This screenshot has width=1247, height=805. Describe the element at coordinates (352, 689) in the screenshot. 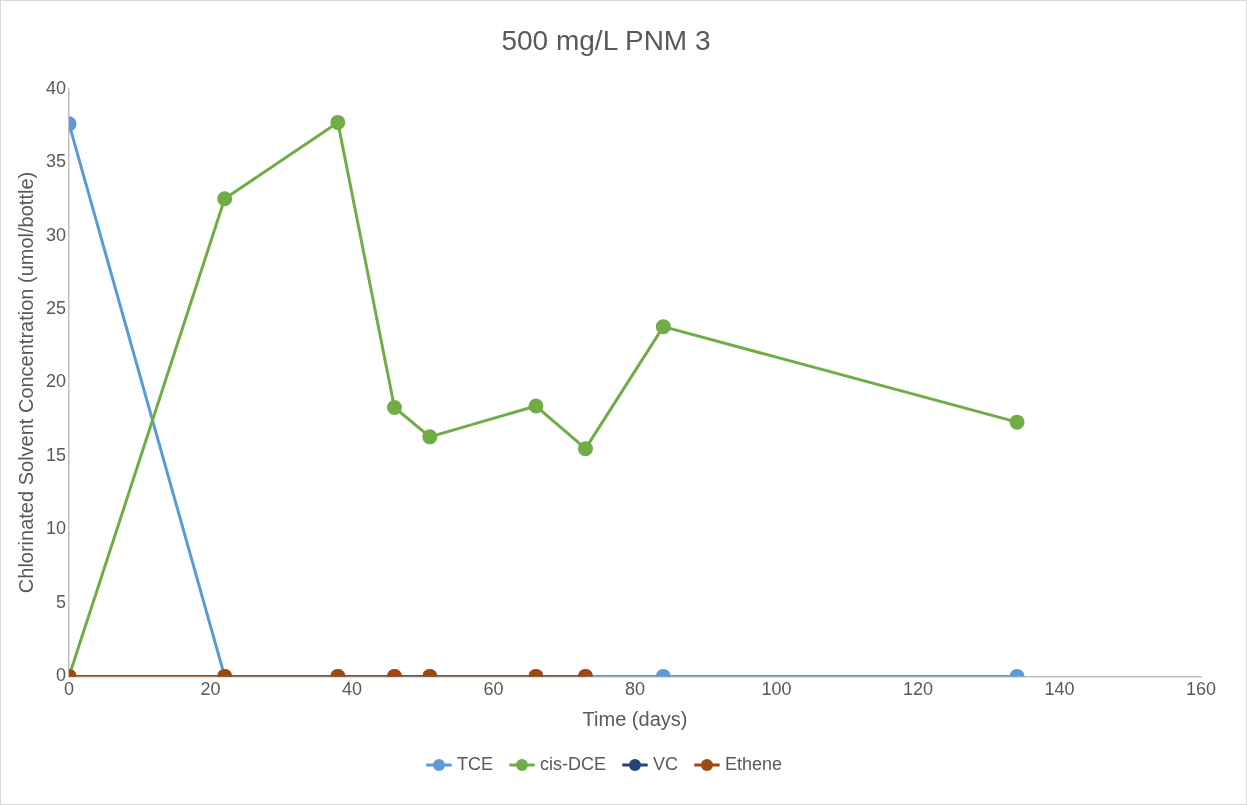

I see `x-tick-label: 40` at that location.